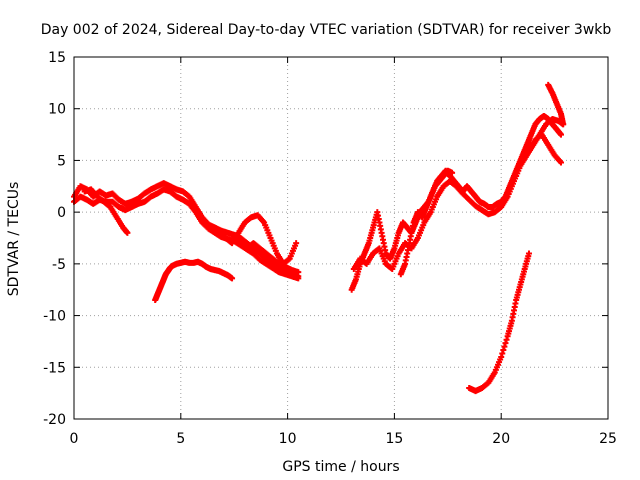 Image resolution: width=640 pixels, height=480 pixels. I want to click on y-tick-label: 10, so click(57, 110).